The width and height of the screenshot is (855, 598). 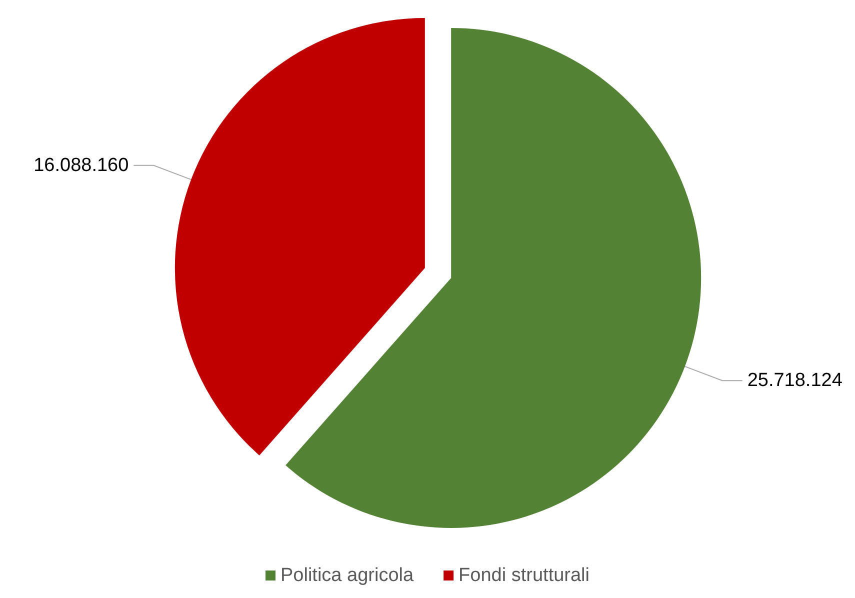 I want to click on legend-label: Politica agricola, so click(x=347, y=575).